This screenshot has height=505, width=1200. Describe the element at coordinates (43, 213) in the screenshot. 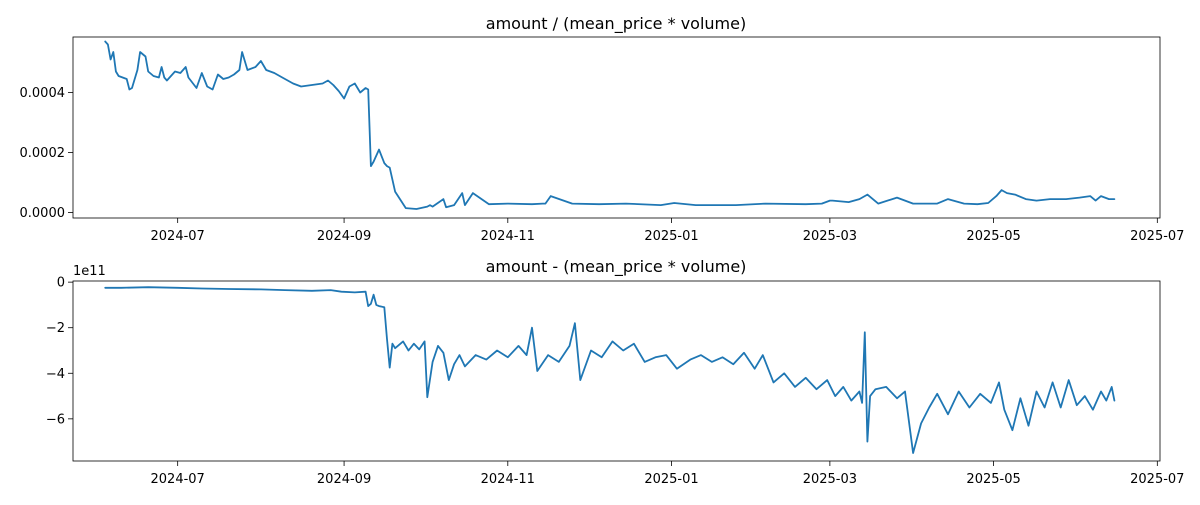

I see `y-tick-label: 0.0000` at that location.